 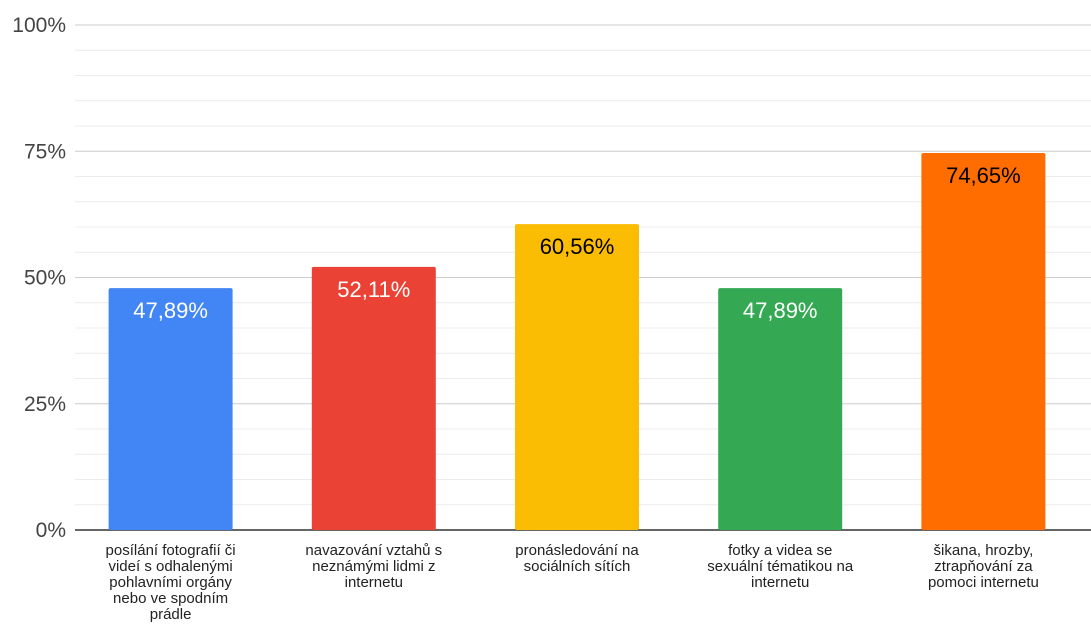 I want to click on y-tick-label: 50%, so click(x=45, y=278).